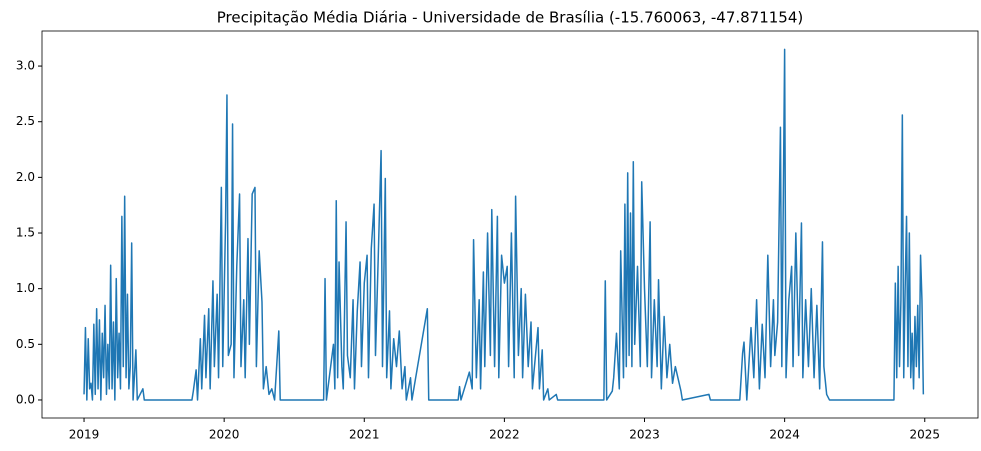 The height and width of the screenshot is (451, 981). What do you see at coordinates (364, 435) in the screenshot?
I see `x-tick-label: 2021` at bounding box center [364, 435].